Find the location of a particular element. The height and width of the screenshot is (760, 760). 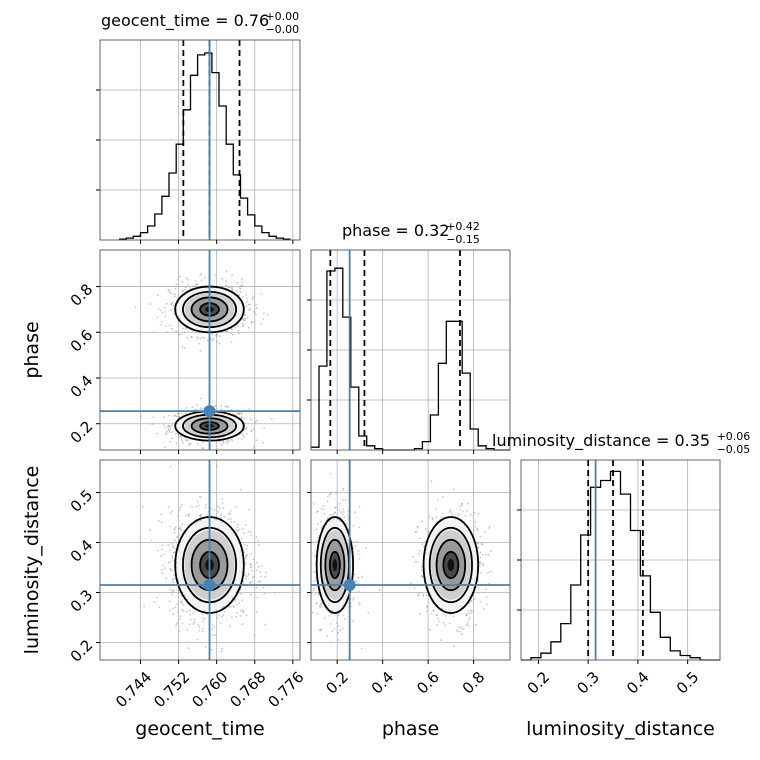

title-lower-error: −0.15 is located at coordinates (463, 239).